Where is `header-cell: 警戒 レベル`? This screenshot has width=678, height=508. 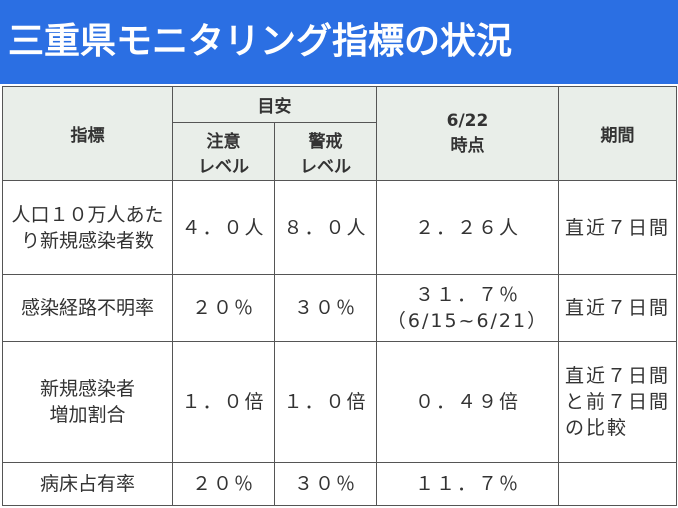 header-cell: 警戒 レベル is located at coordinates (325, 151).